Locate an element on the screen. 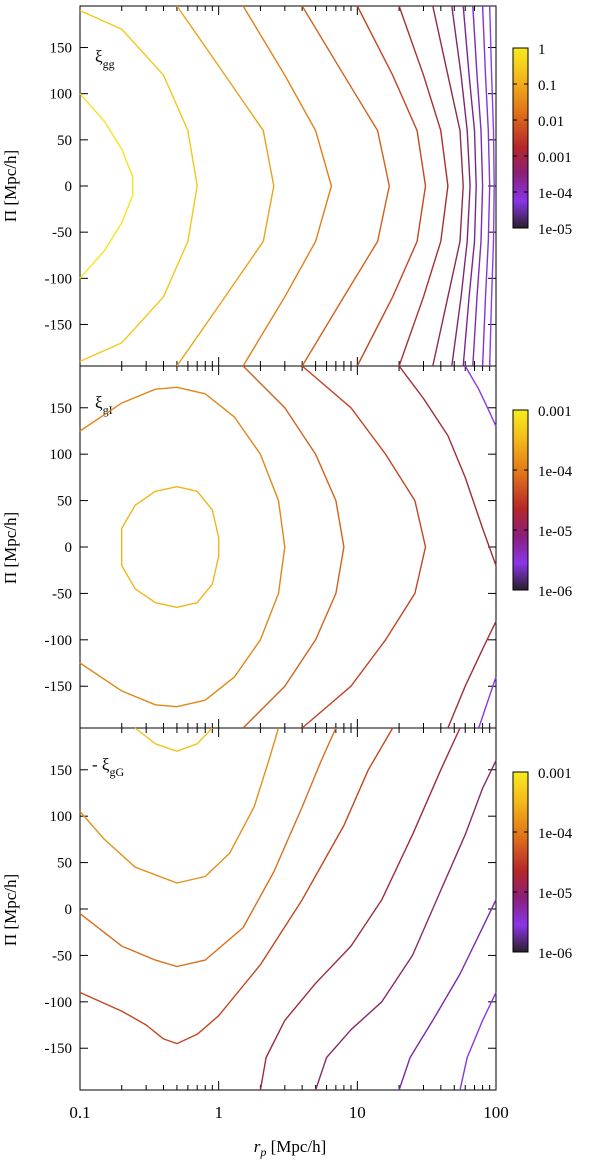  panel-label: ξgI is located at coordinates (104, 405).